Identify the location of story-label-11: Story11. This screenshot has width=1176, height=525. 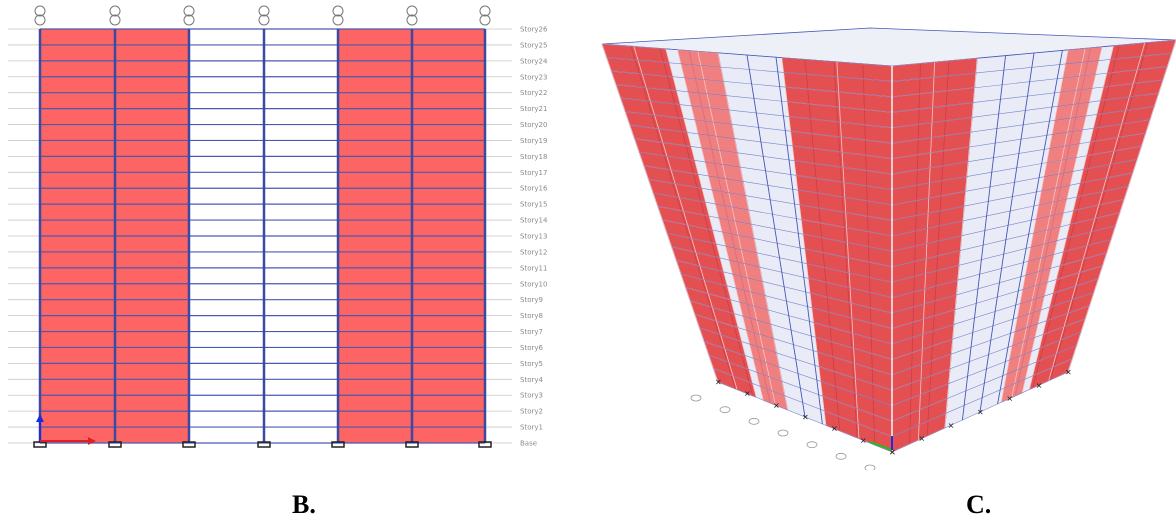
(533, 268).